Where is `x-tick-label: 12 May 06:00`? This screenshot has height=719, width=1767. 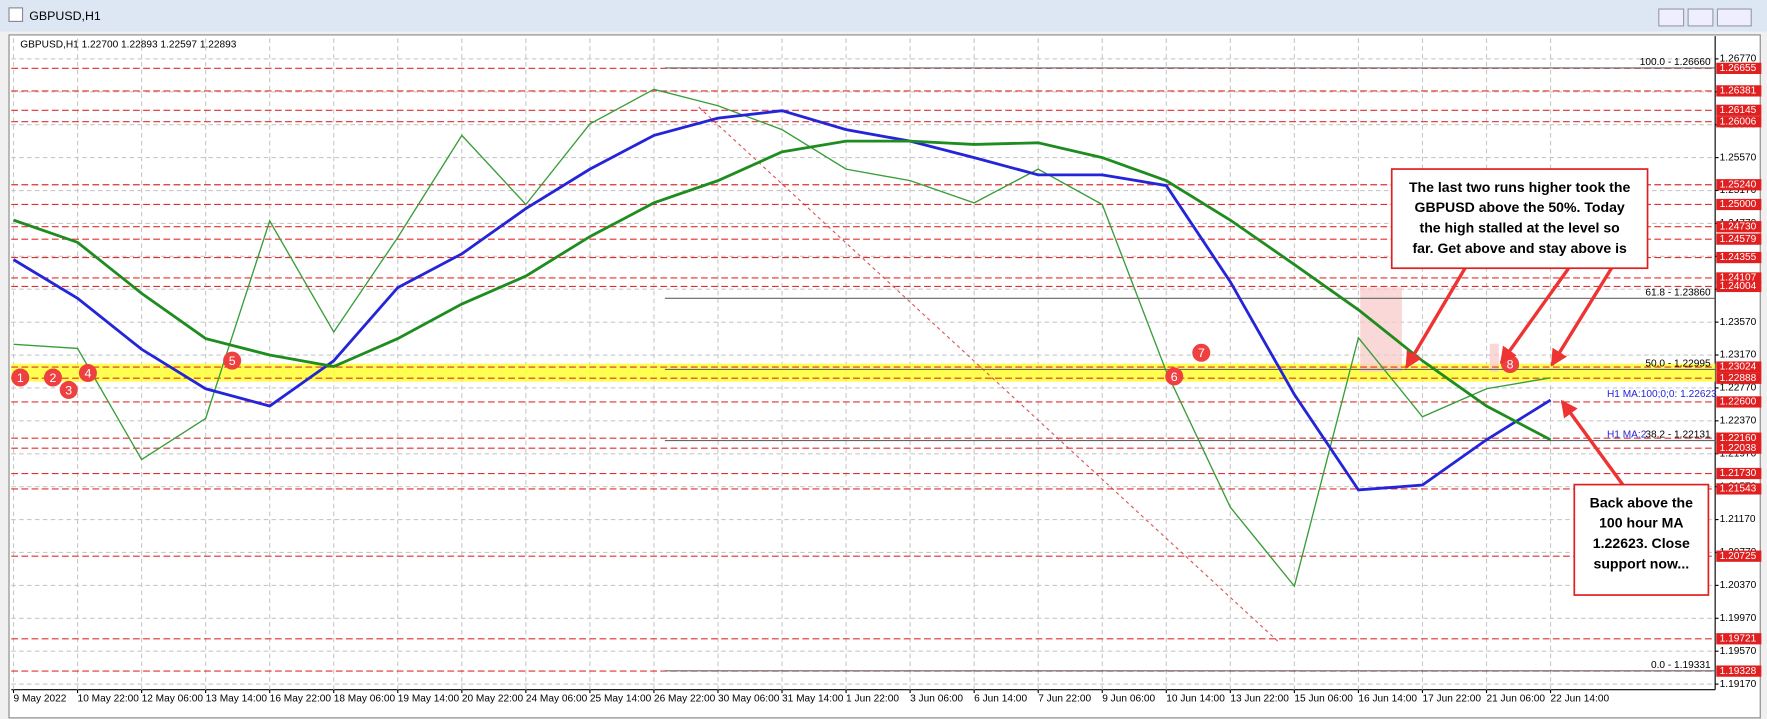 x-tick-label: 12 May 06:00 is located at coordinates (173, 698).